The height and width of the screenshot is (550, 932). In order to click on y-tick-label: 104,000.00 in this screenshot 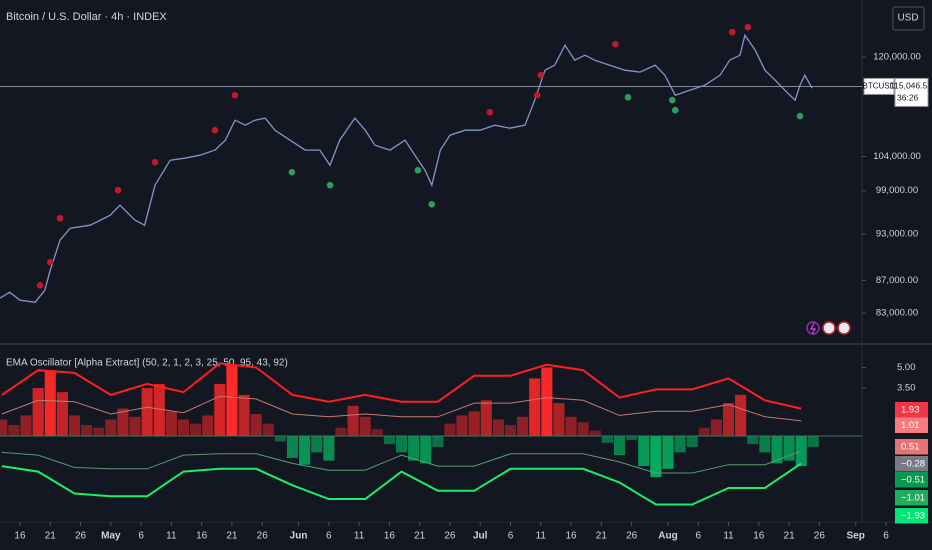, I will do `click(897, 156)`.